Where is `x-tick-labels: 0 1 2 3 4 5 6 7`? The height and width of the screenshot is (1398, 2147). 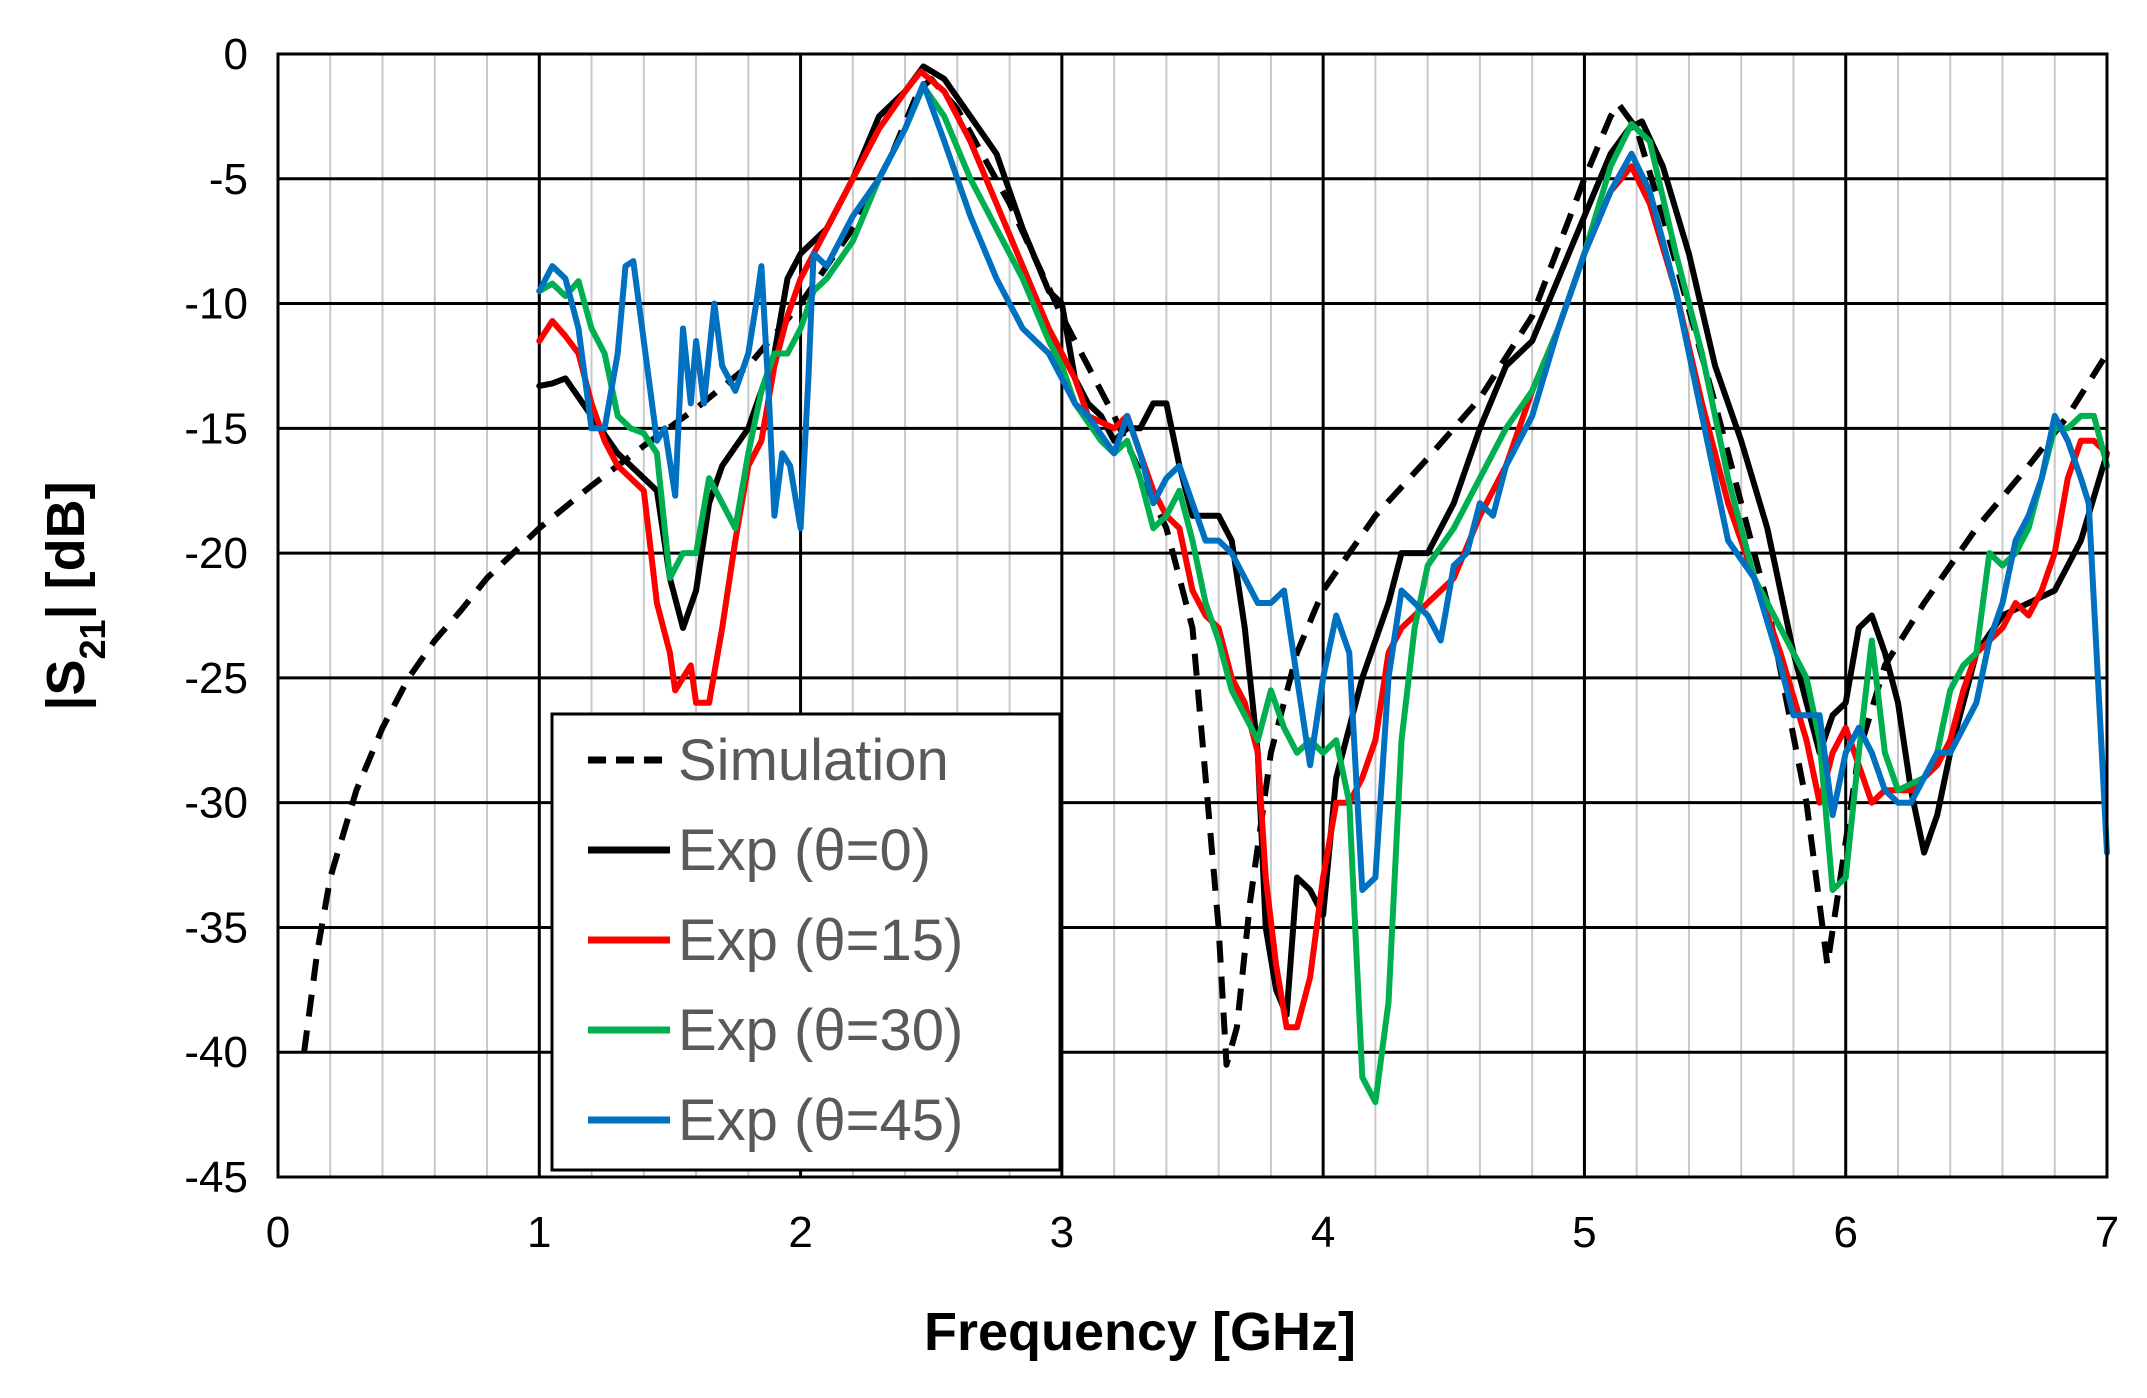
x-tick-labels: 0 1 2 3 4 5 6 7 is located at coordinates (1192, 1232).